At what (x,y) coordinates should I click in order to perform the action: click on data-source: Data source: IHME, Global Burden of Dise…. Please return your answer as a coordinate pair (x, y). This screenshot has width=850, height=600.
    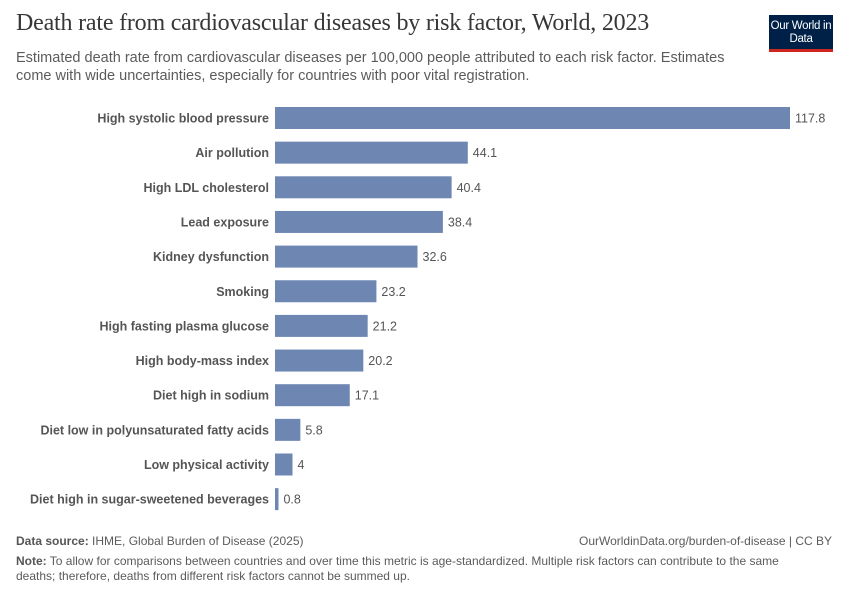
    Looking at the image, I should click on (159, 541).